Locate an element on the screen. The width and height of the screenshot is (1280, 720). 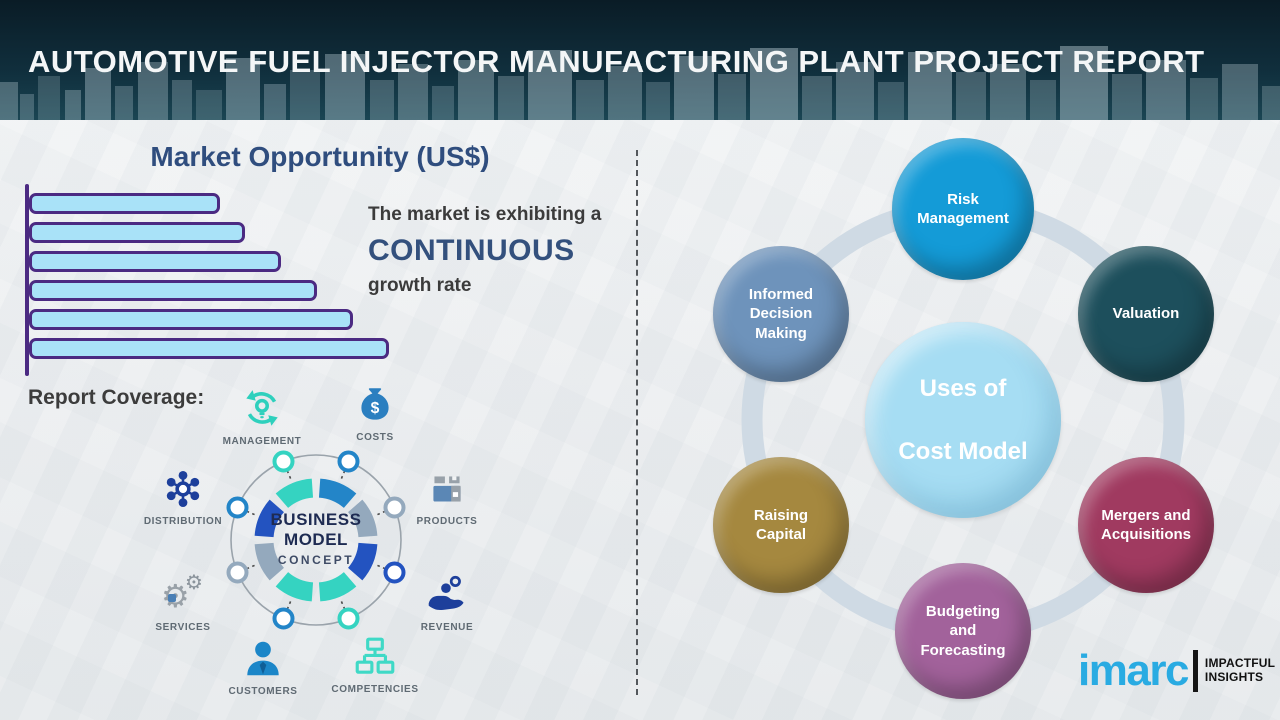
coverage-item-management: MANAGEMENT is located at coordinates (262, 416).